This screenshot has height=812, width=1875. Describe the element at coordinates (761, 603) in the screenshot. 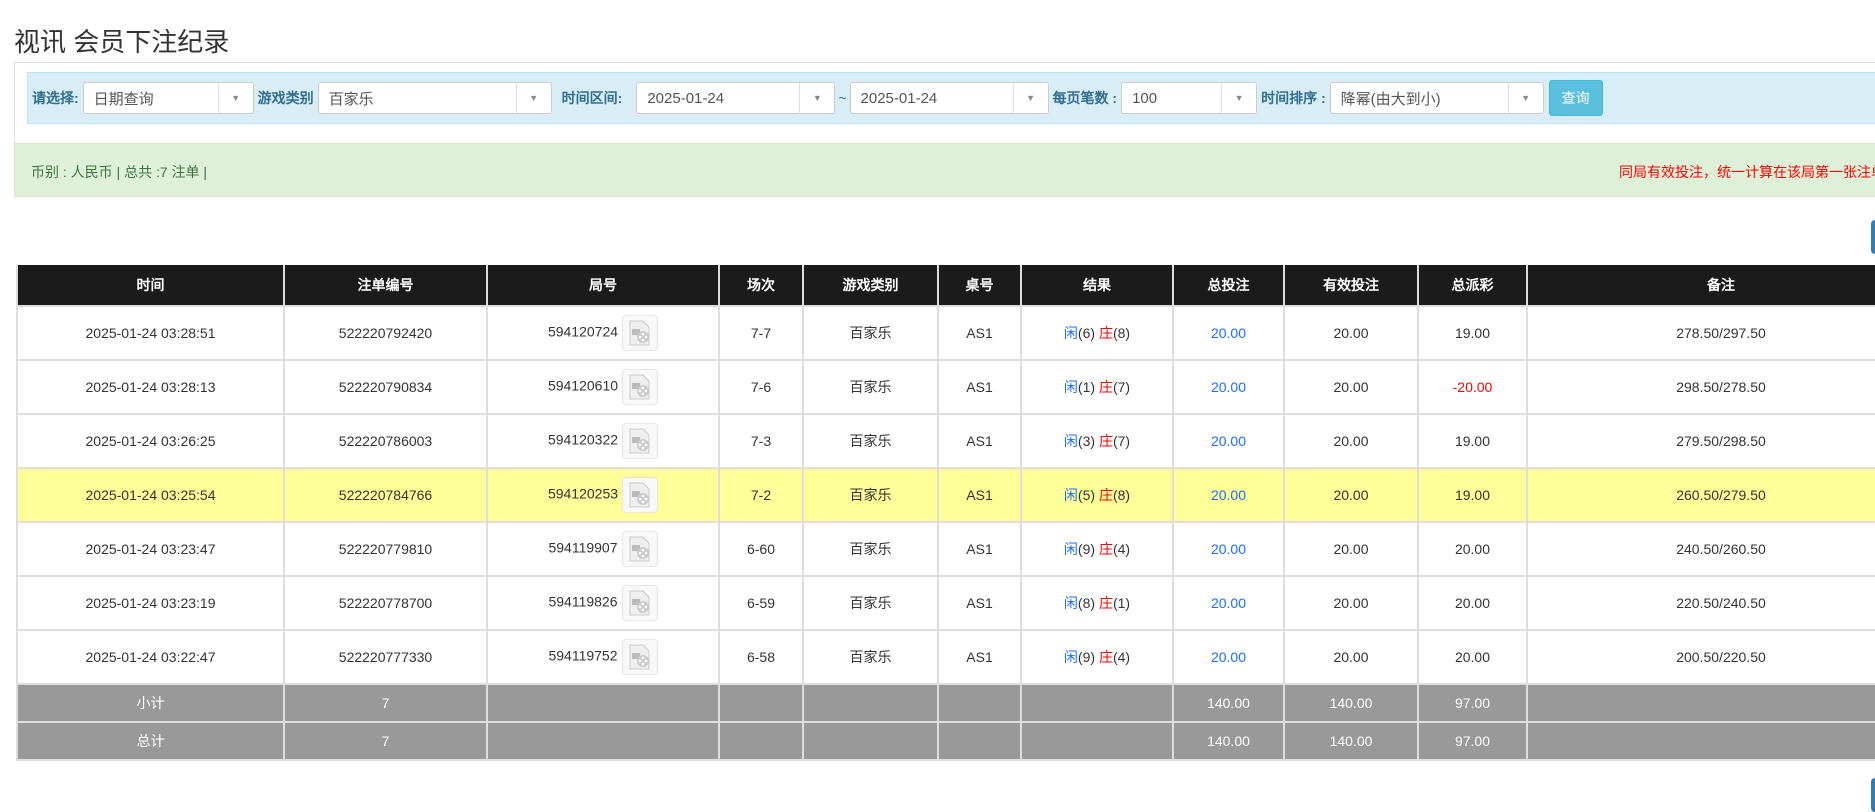

I see `cell-shoe: 6-59` at that location.